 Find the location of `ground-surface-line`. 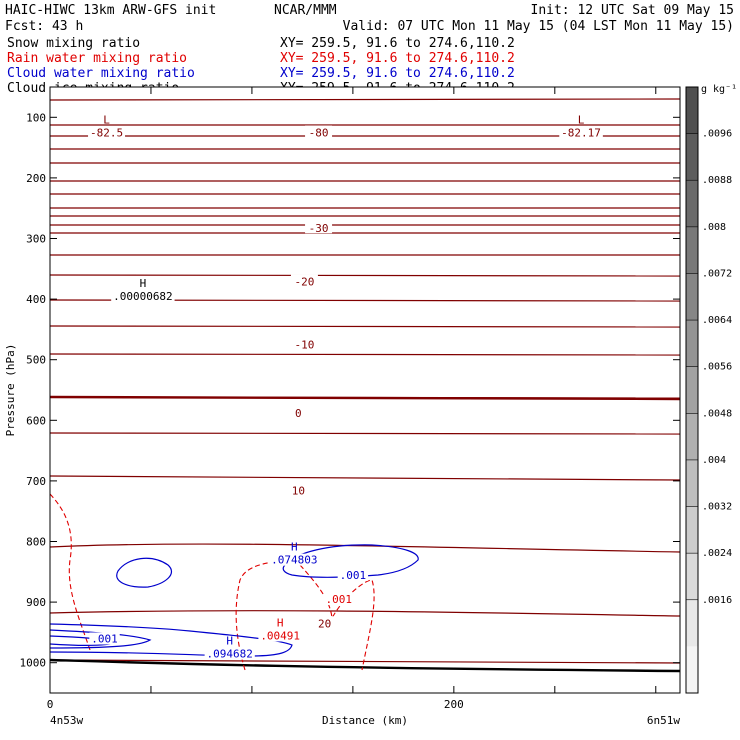

ground-surface-line is located at coordinates (365, 665).